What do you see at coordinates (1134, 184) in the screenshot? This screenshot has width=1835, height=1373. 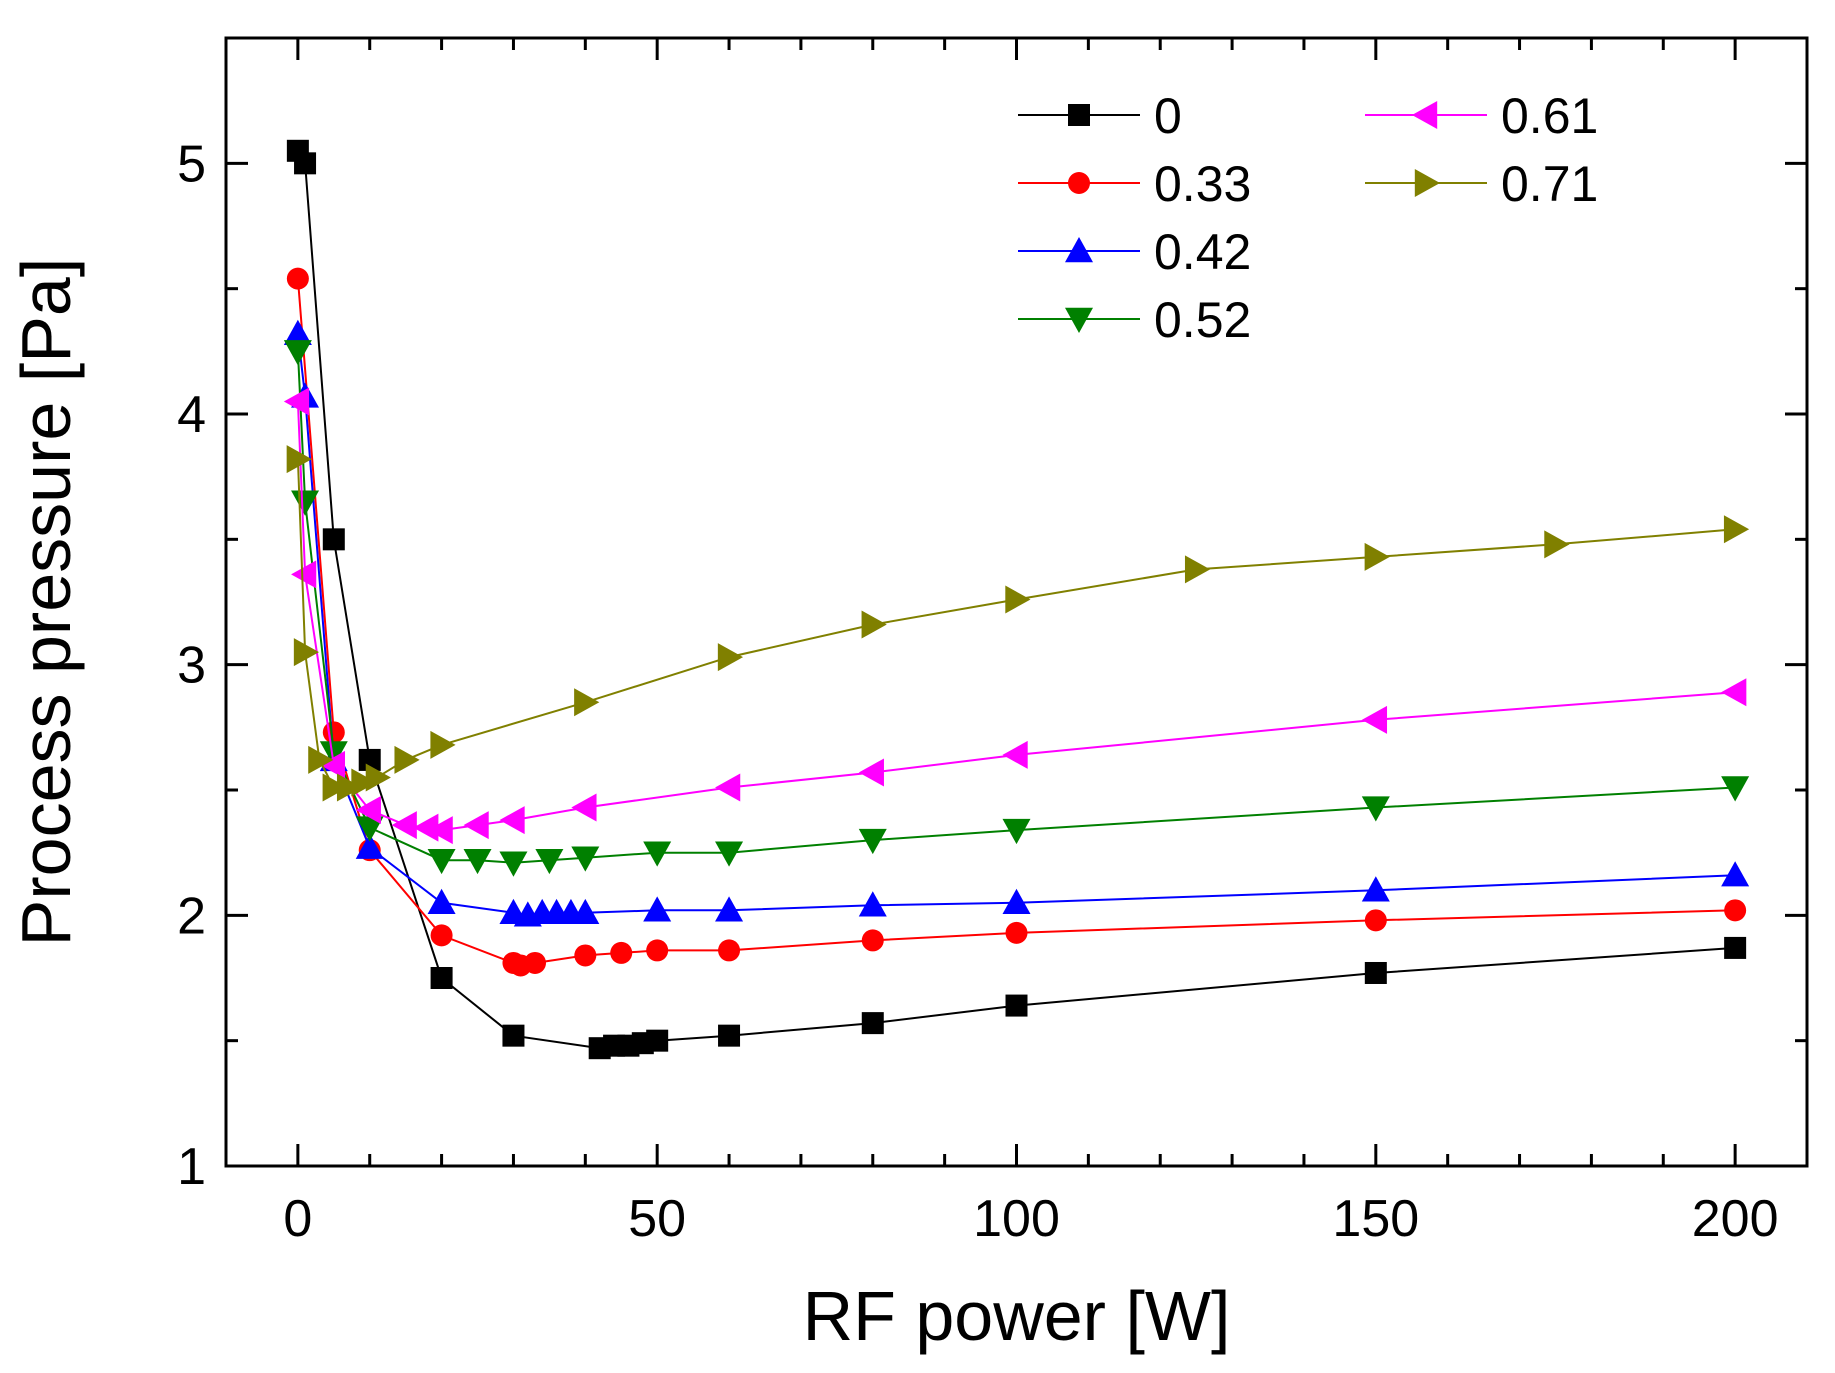 I see `legend-item: 0.33` at bounding box center [1134, 184].